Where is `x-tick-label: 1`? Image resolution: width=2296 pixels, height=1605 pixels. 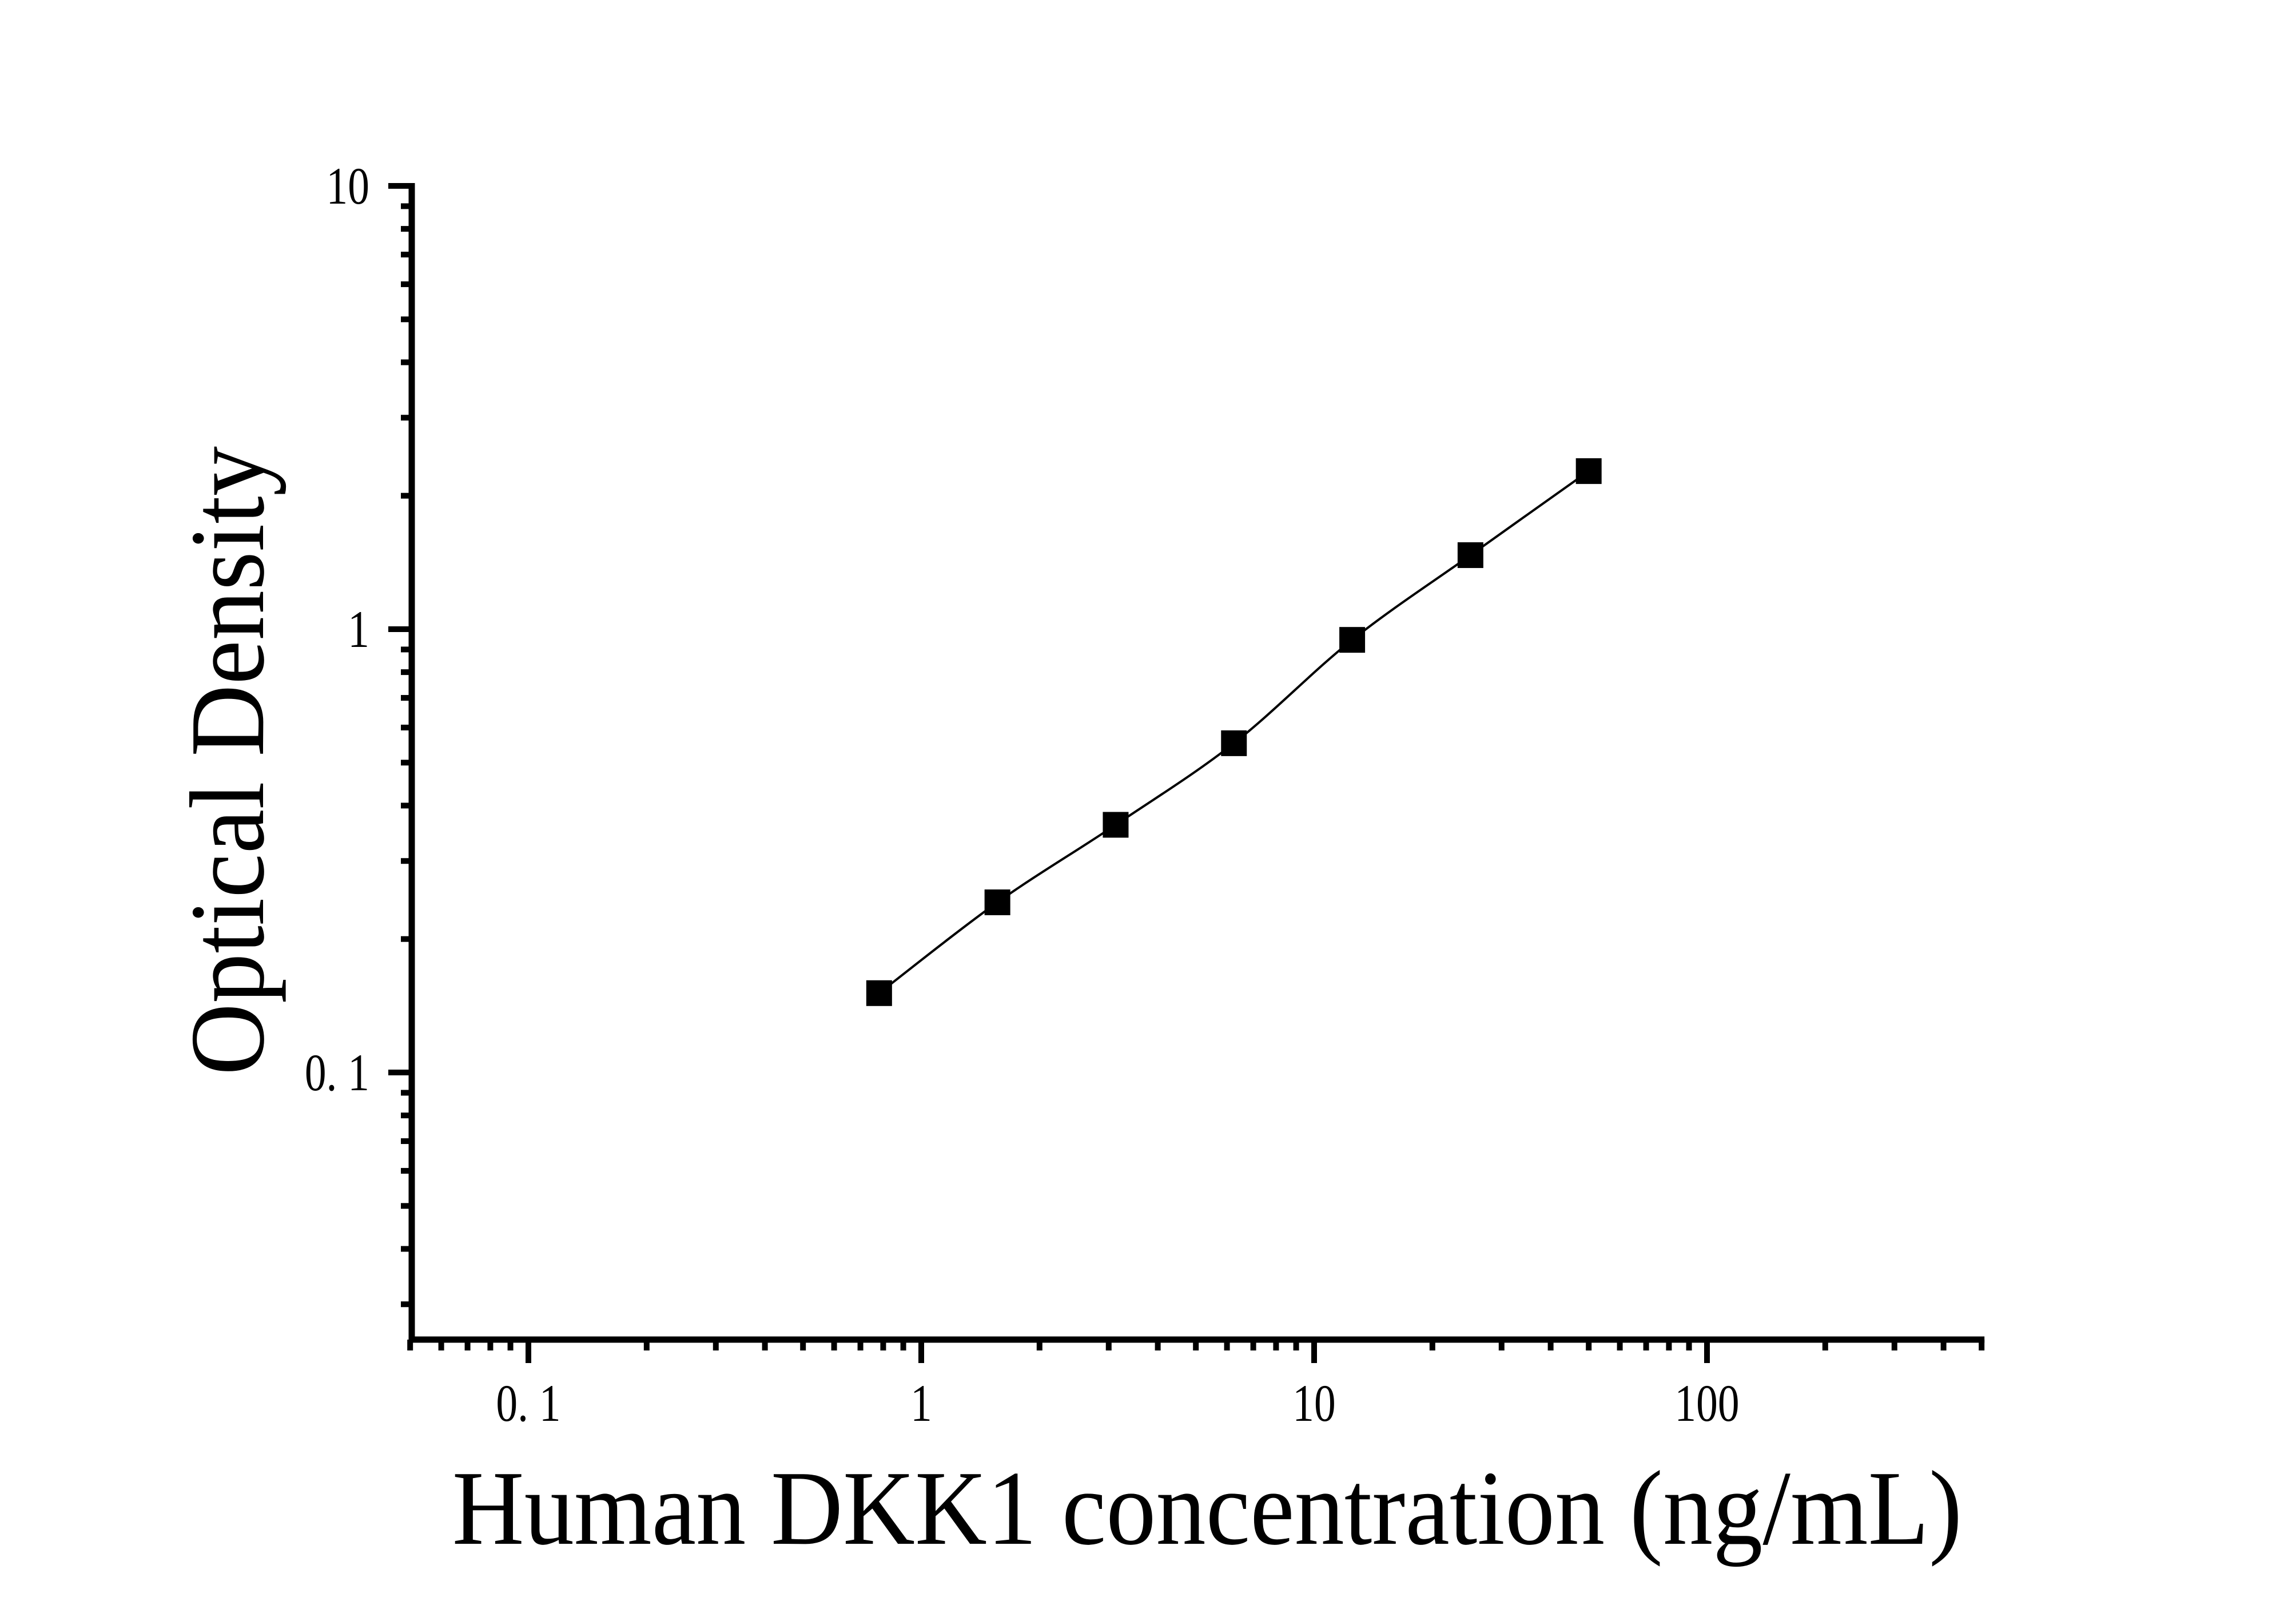
x-tick-label: 1 is located at coordinates (921, 1403).